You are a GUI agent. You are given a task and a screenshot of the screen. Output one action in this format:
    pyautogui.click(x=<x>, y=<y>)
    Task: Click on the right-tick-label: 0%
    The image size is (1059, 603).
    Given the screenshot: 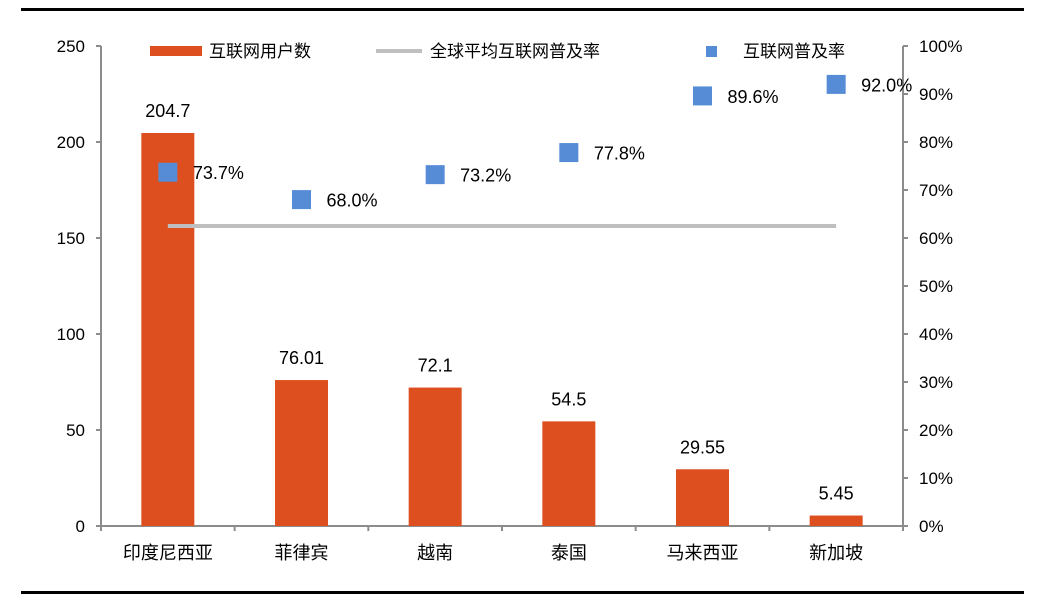 What is the action you would take?
    pyautogui.click(x=931, y=526)
    